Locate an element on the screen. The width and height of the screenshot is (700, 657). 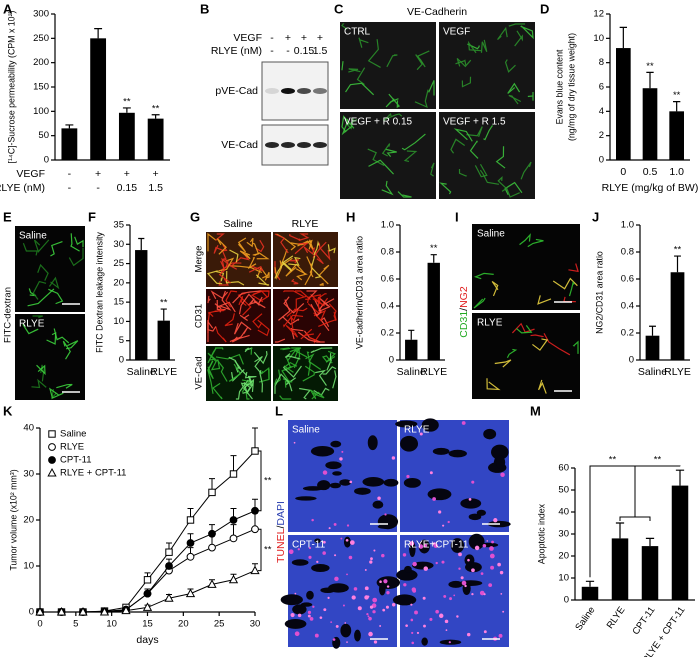
row-label: VEGF is located at coordinates (30, 174).